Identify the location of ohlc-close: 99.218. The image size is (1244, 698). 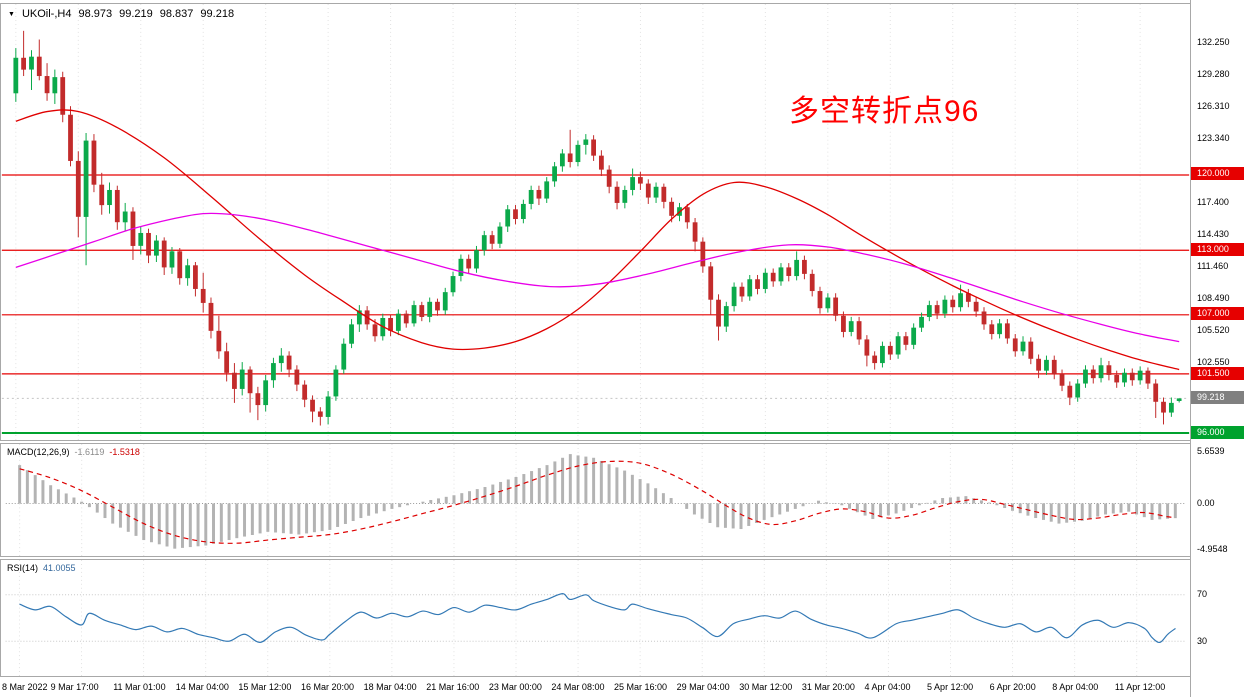
(217, 14).